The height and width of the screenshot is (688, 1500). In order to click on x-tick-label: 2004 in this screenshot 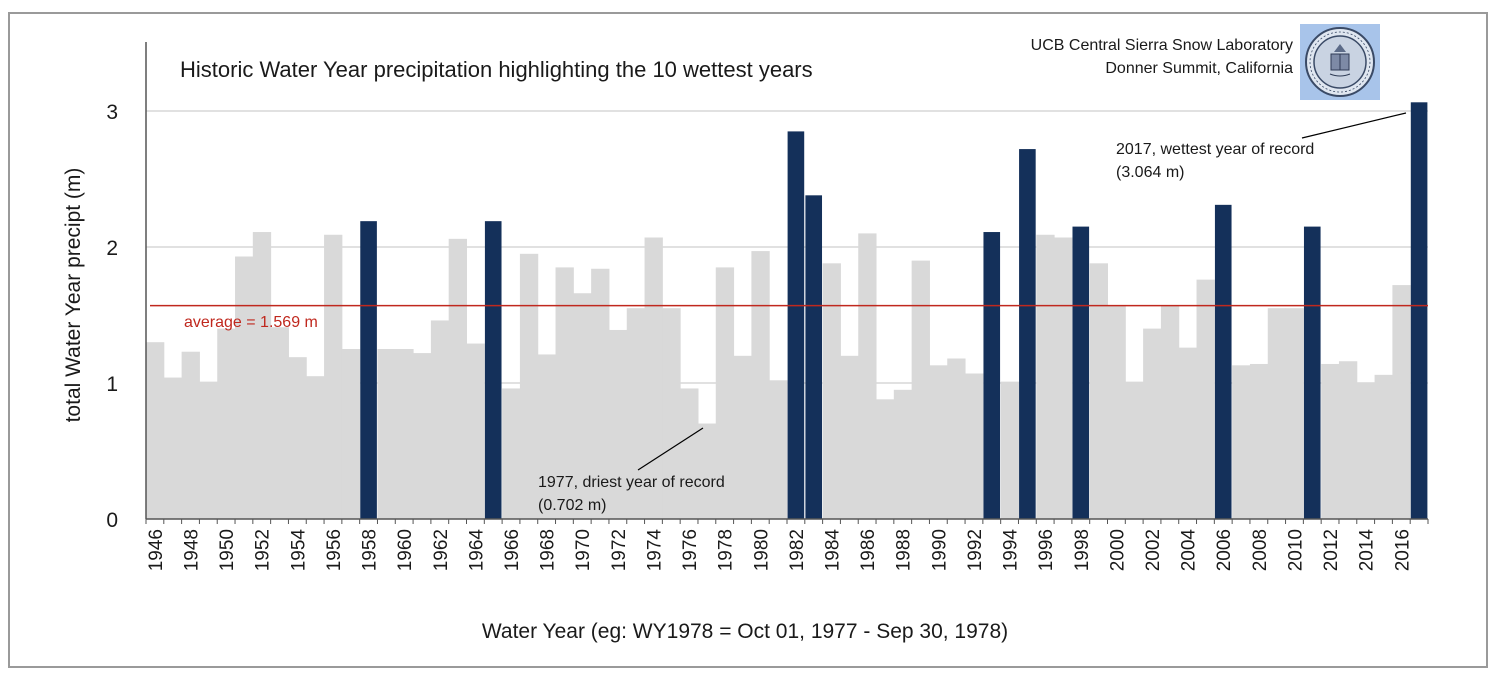, I will do `click(1189, 550)`.